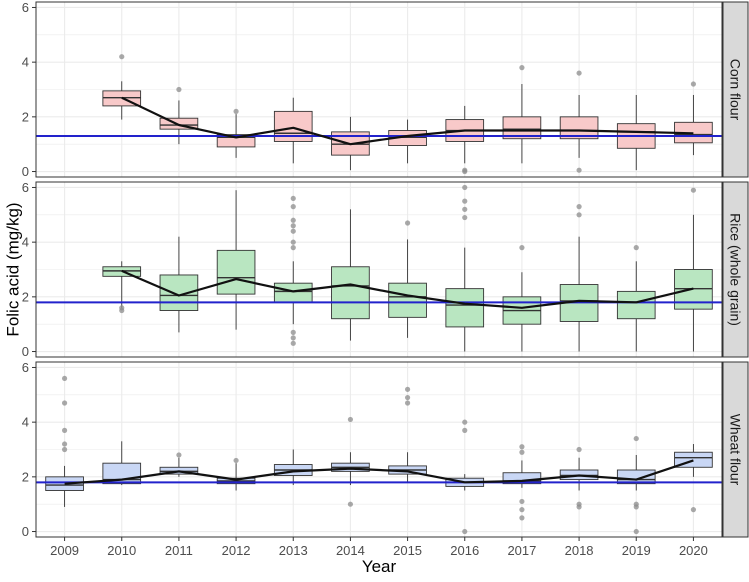  Describe the element at coordinates (350, 461) in the screenshot. I see `box-2014` at that location.